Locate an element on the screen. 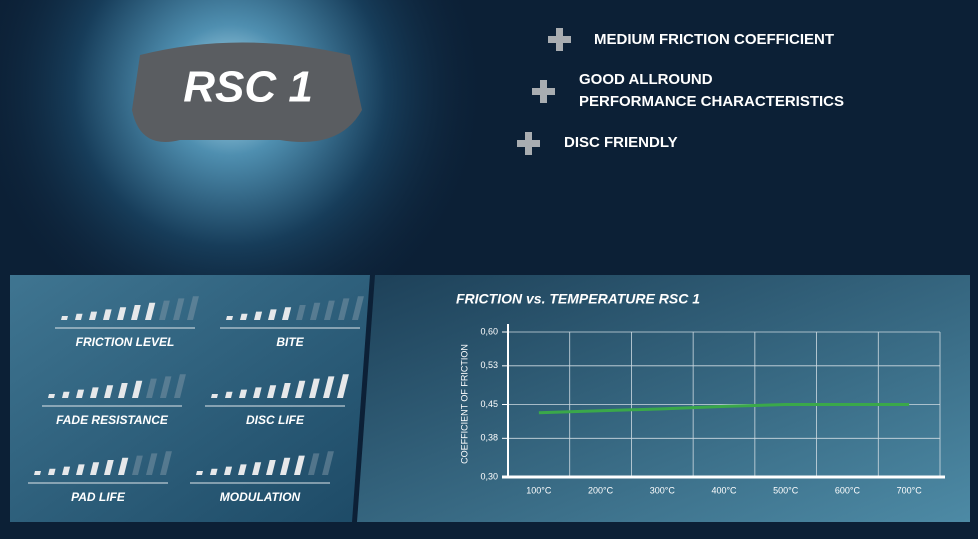  rating-label: PAD LIFE is located at coordinates (98, 497).